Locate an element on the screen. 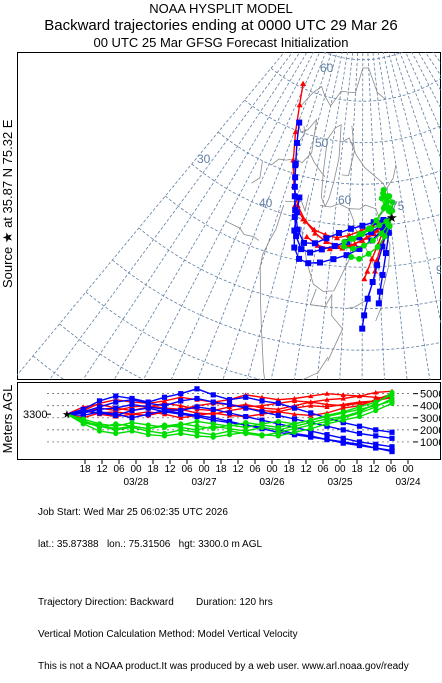 The width and height of the screenshot is (442, 683). source-star-icon: ★ is located at coordinates (392, 218).